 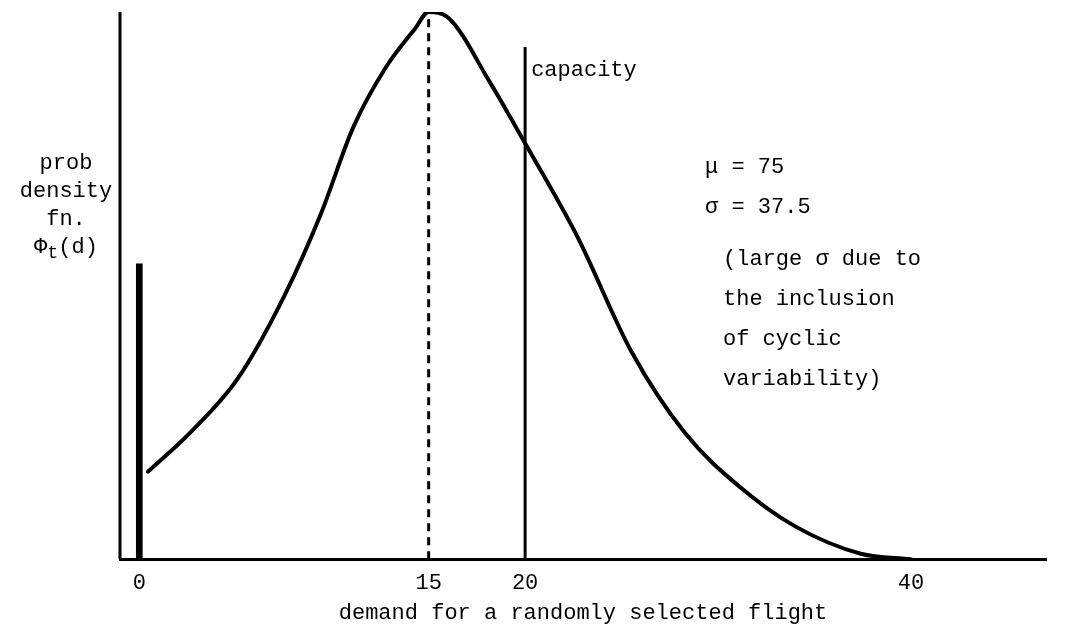 What do you see at coordinates (758, 208) in the screenshot?
I see `annotation: σ = 37.5` at bounding box center [758, 208].